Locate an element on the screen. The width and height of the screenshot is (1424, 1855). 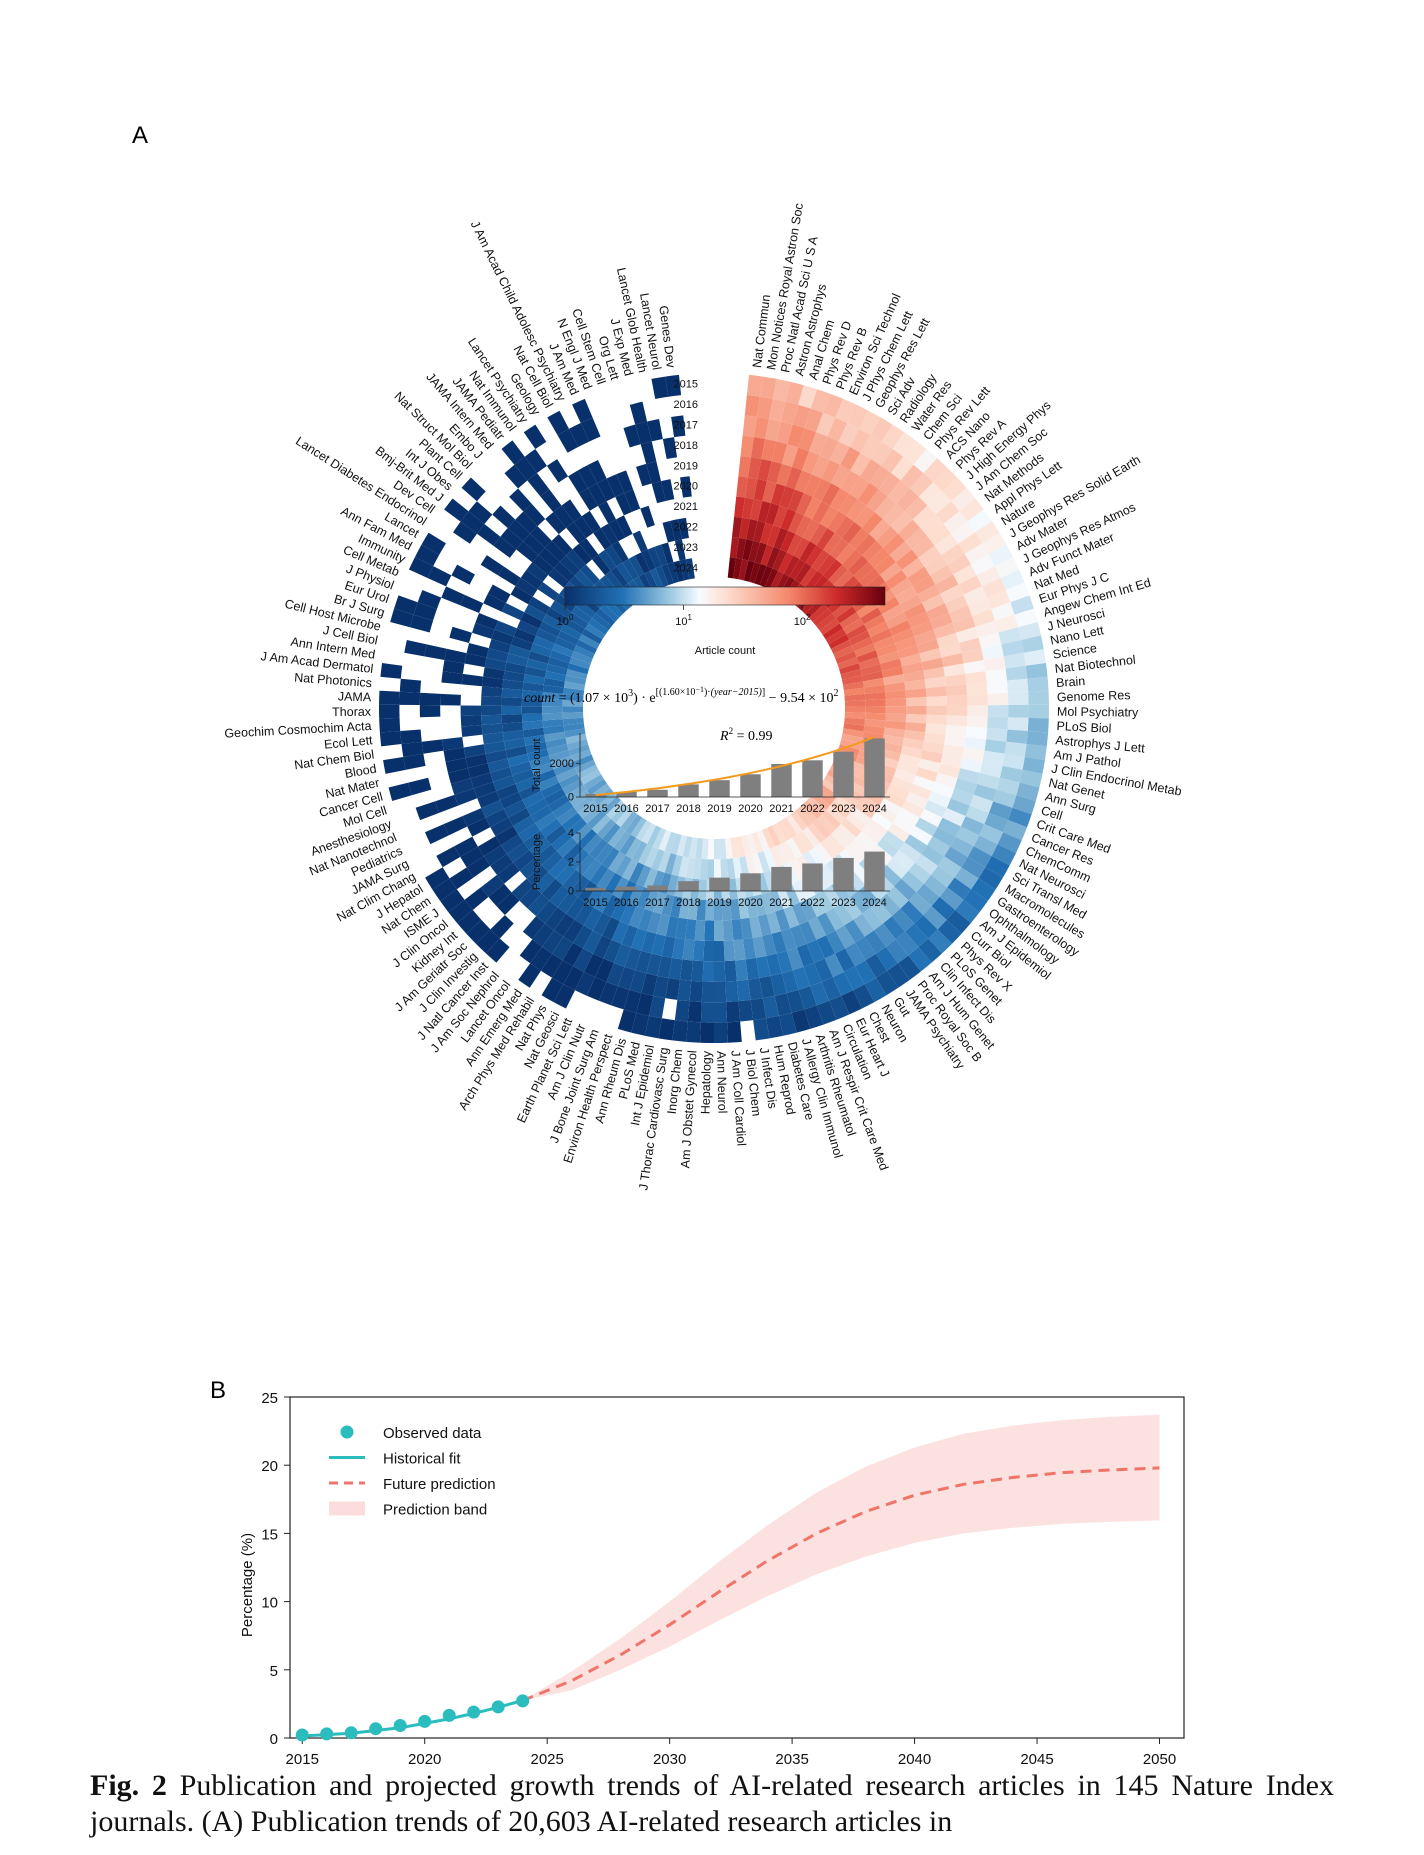
observed-data-point is located at coordinates (351, 1733).